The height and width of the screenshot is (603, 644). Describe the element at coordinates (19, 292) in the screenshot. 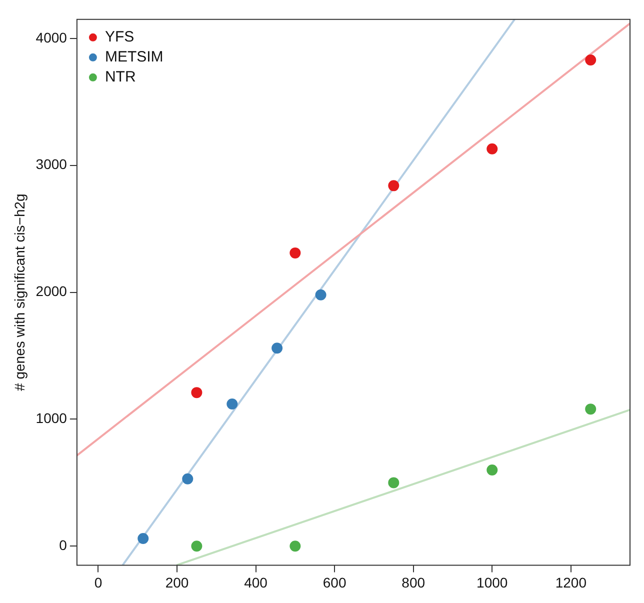

I see `y-axis-title: # genes with significant cis−h2g` at that location.